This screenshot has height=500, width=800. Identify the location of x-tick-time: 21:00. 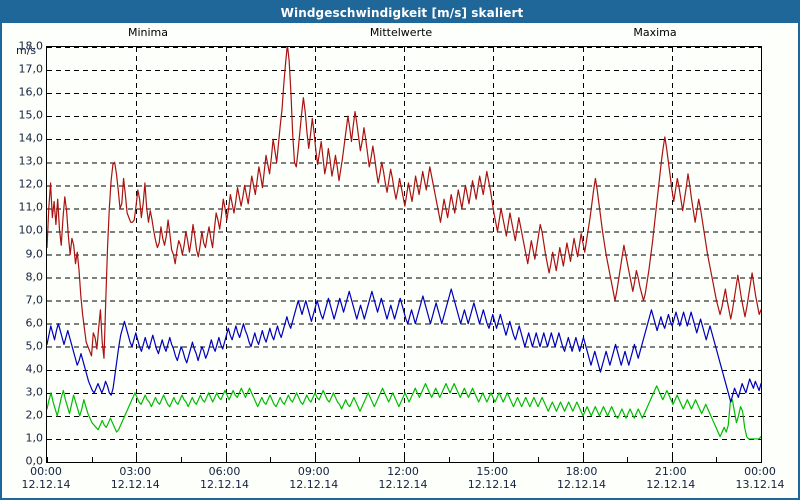
(670, 471).